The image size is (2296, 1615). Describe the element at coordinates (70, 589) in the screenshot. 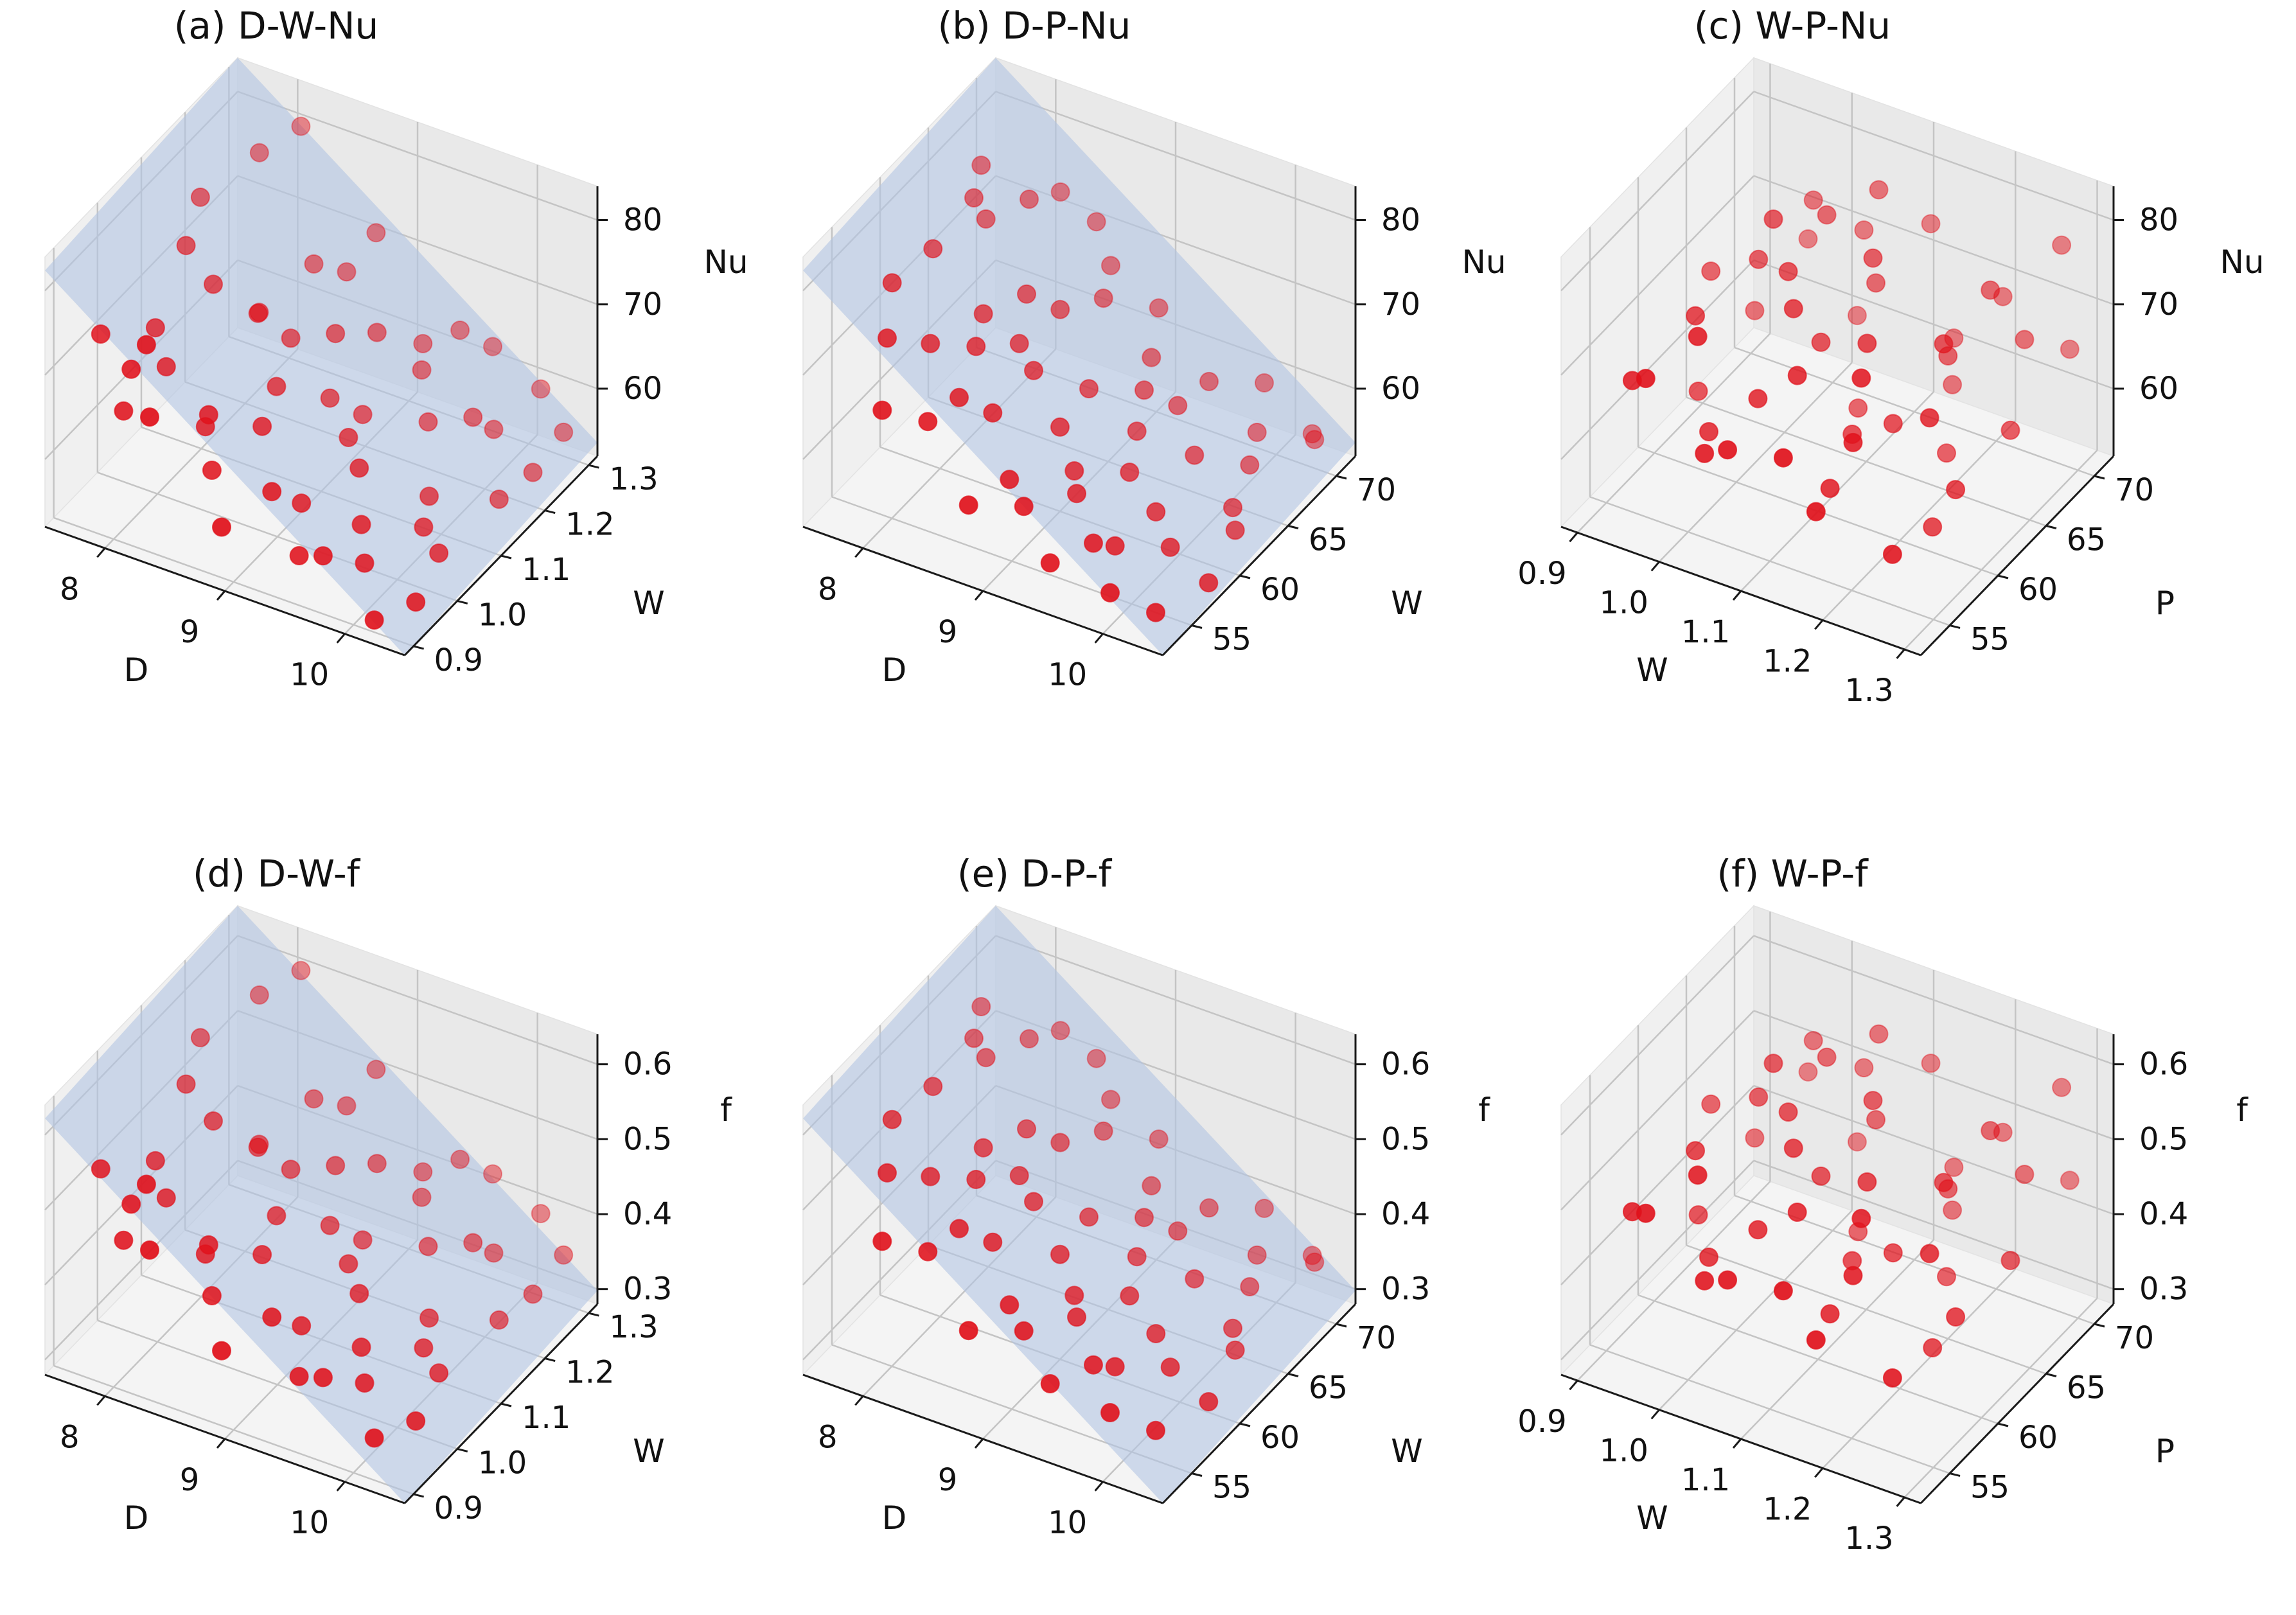

I see `x-tick-label: 8` at that location.